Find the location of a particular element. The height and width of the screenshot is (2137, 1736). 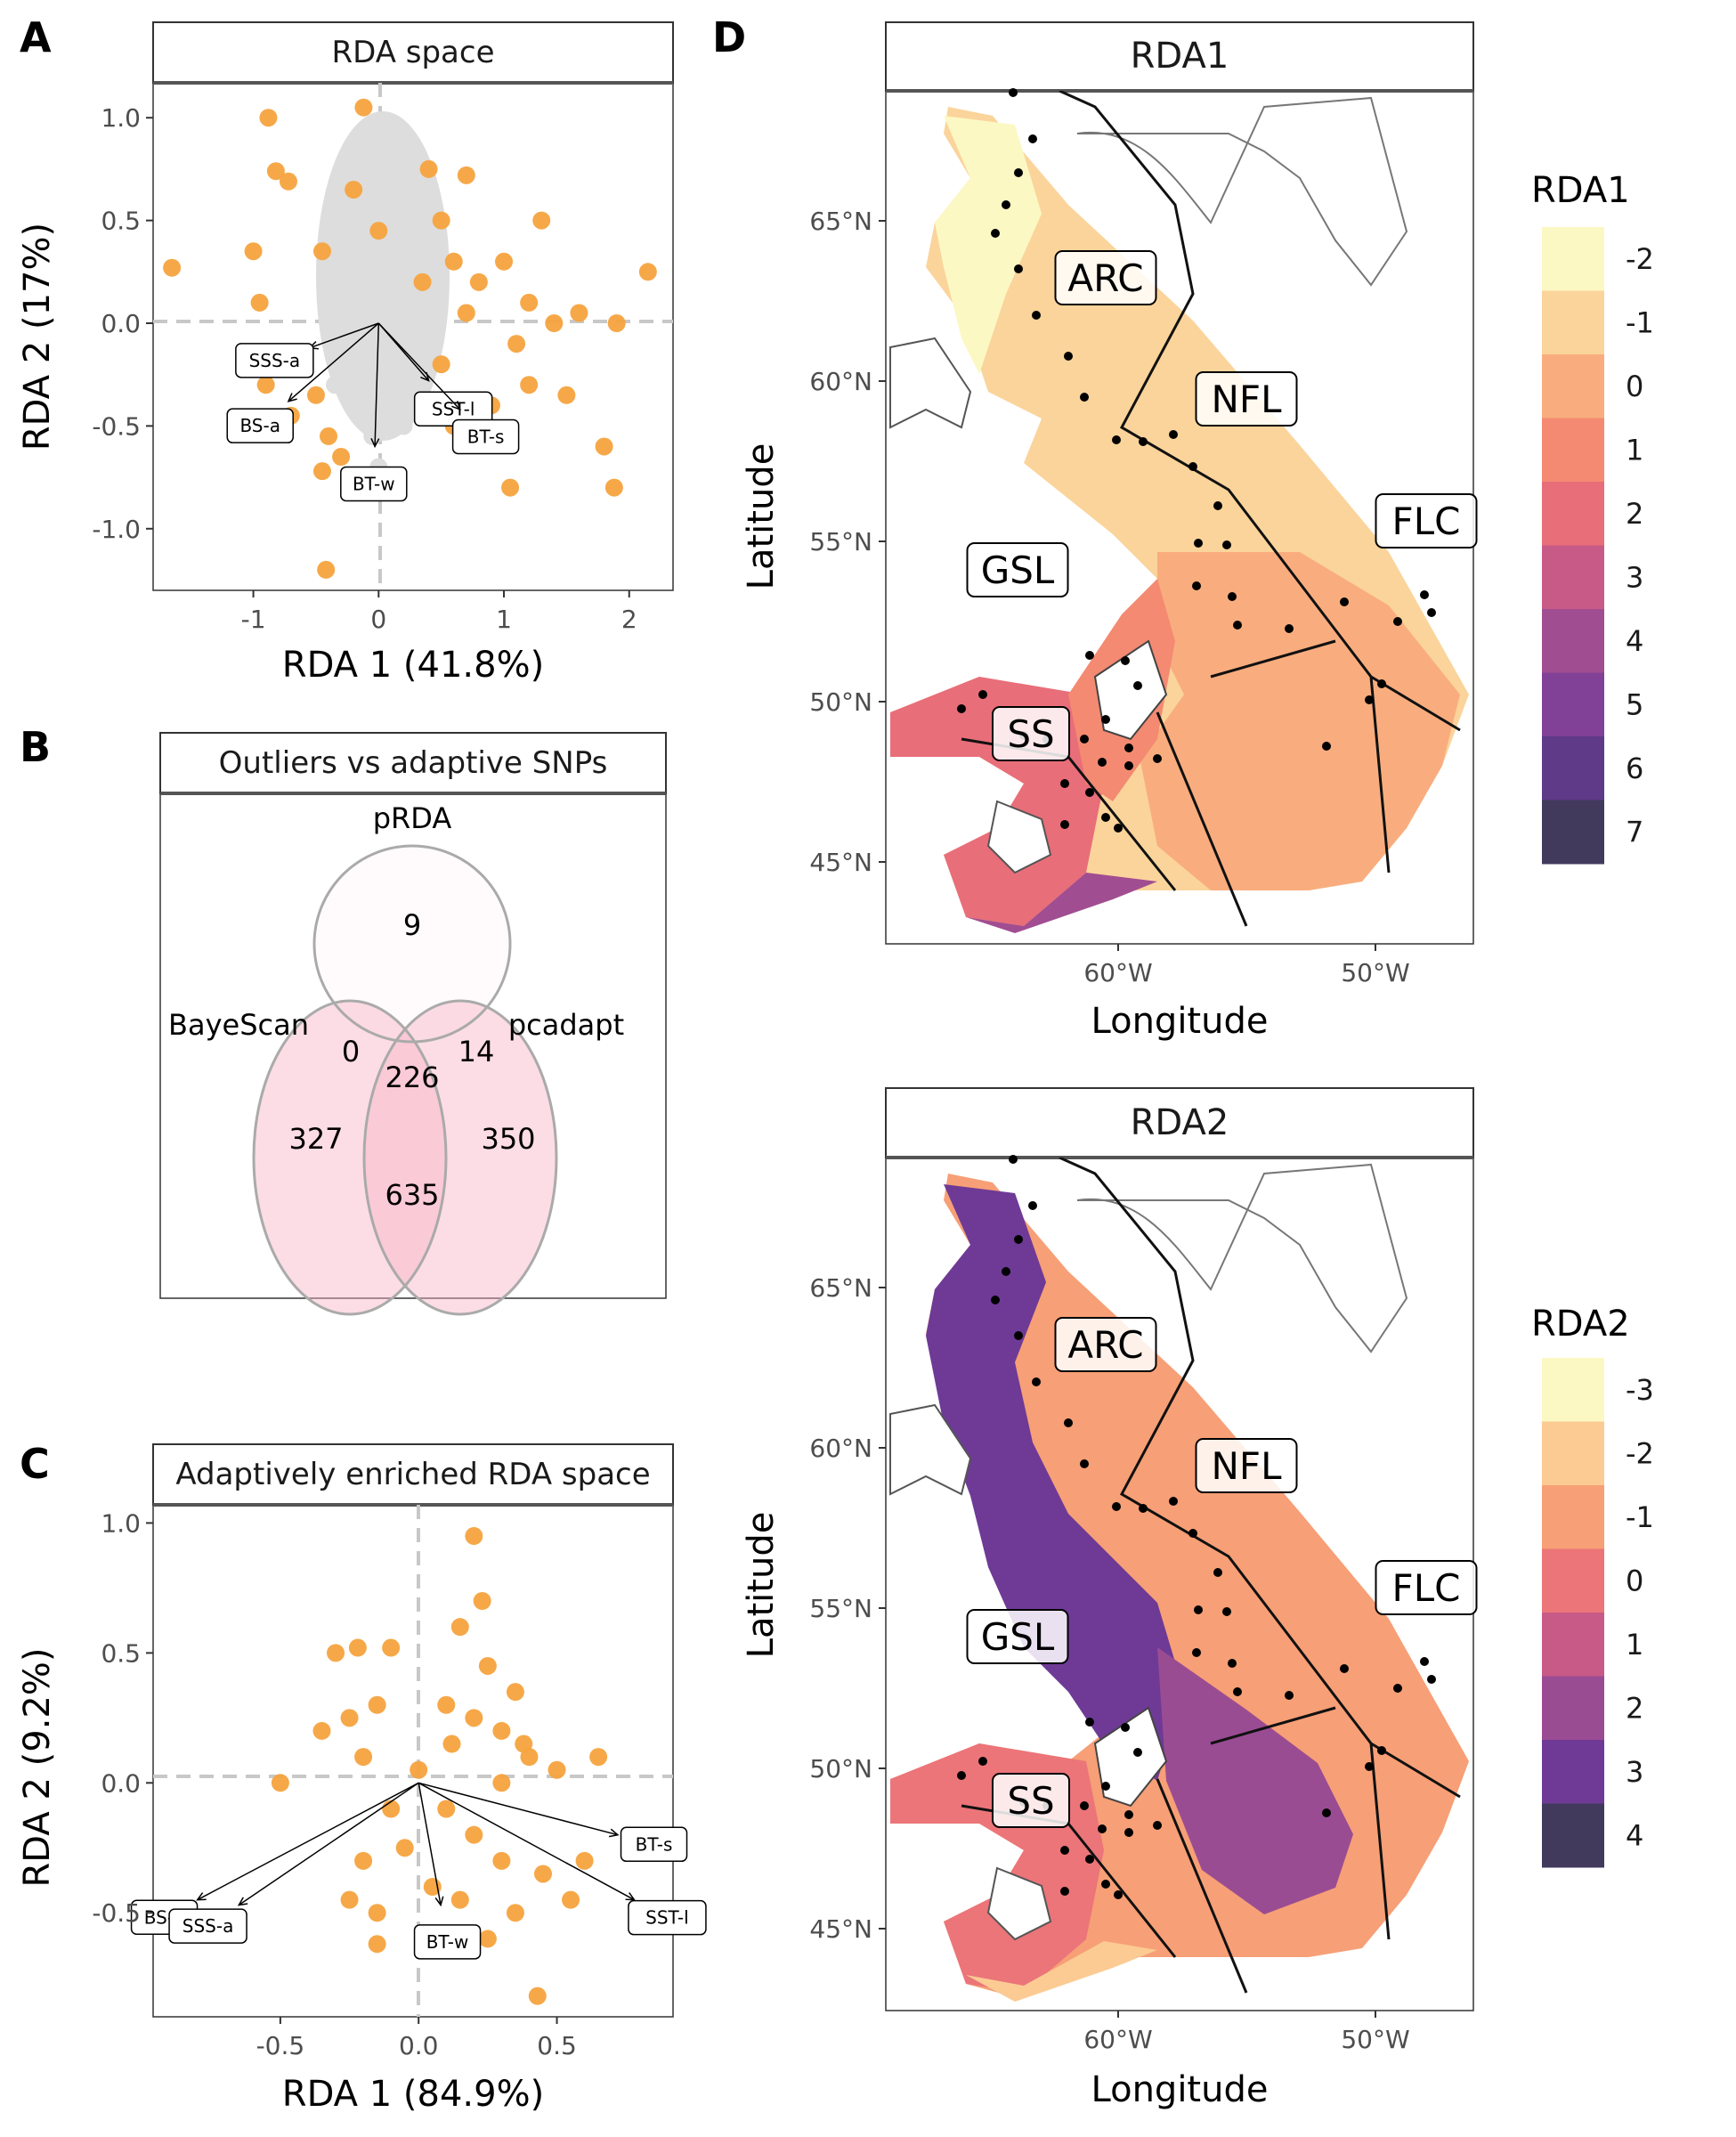

biplot-label-bt-w: BT-w is located at coordinates (374, 483).